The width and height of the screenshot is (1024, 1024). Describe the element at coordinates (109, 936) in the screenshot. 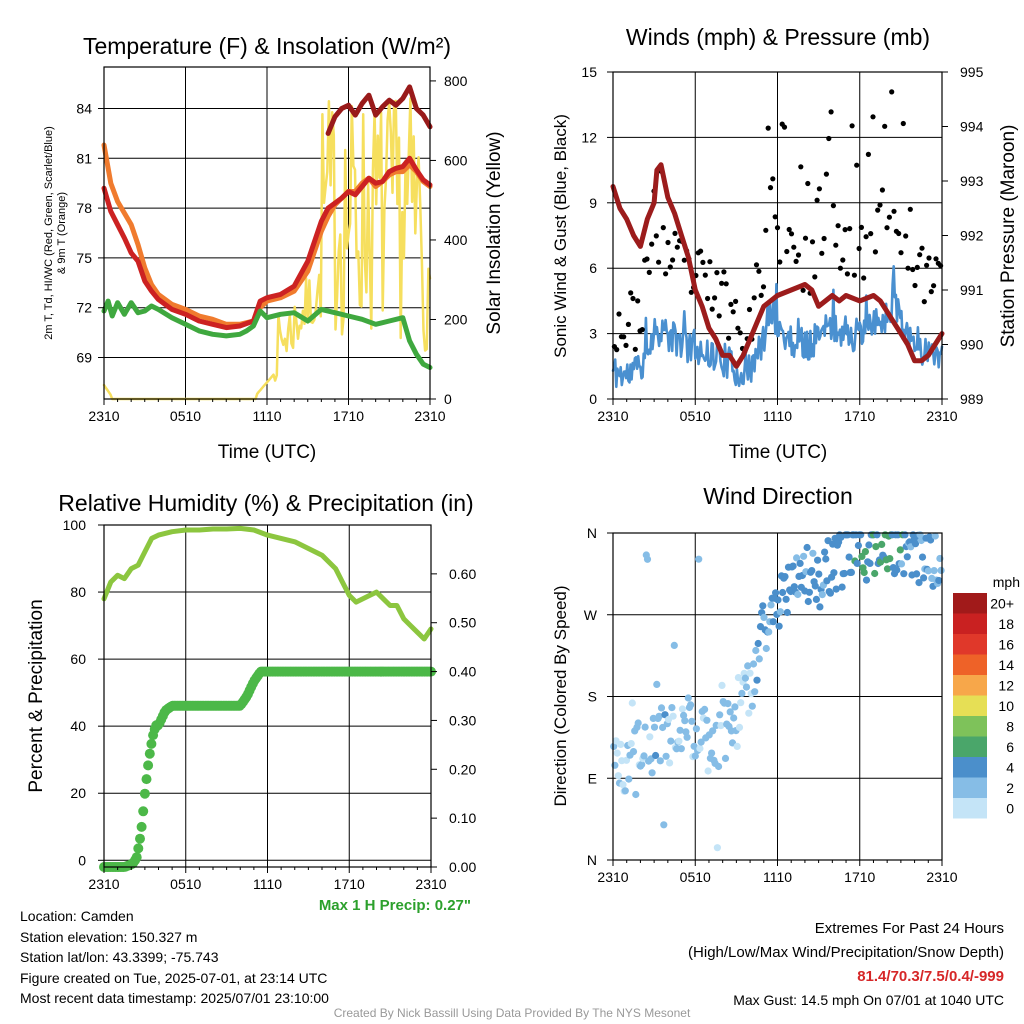

I see `elevation-text: Station elevation: 150.327 m` at that location.